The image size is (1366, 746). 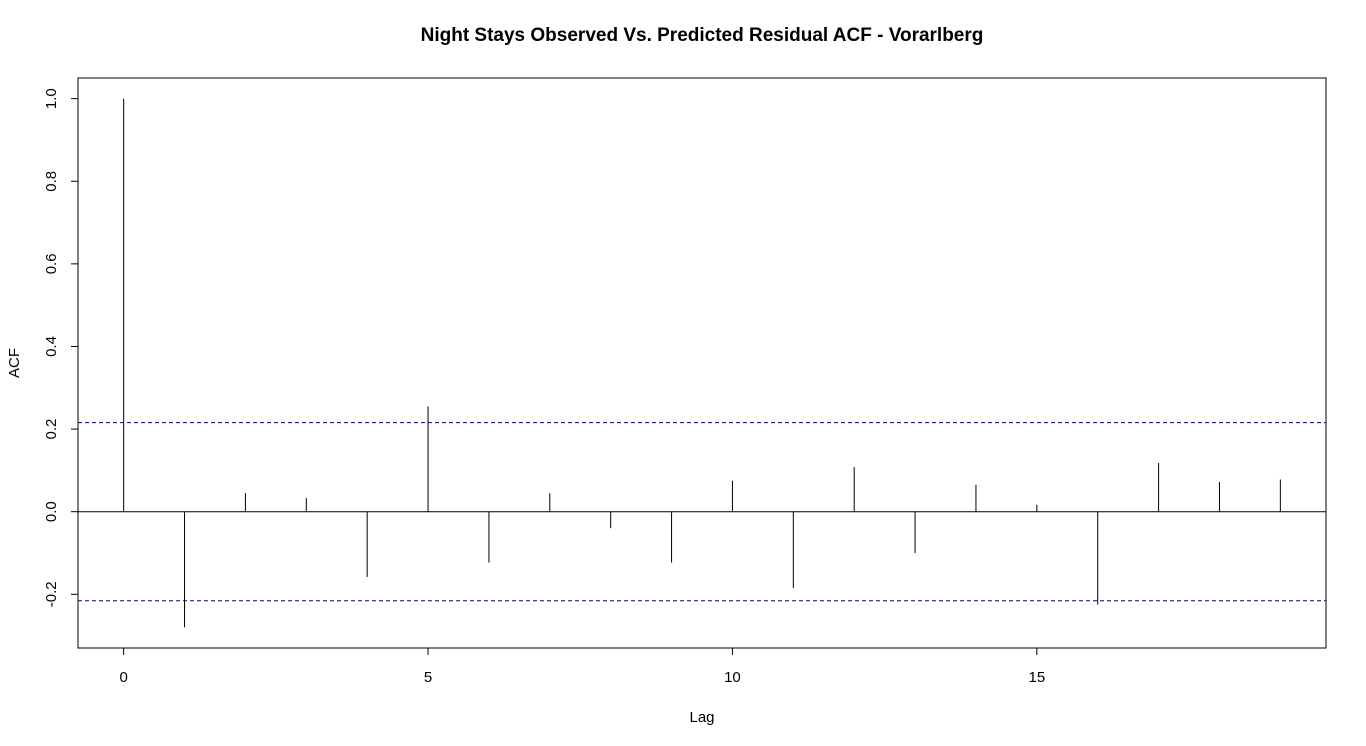 I want to click on y-tick-label: 0.0, so click(x=51, y=511).